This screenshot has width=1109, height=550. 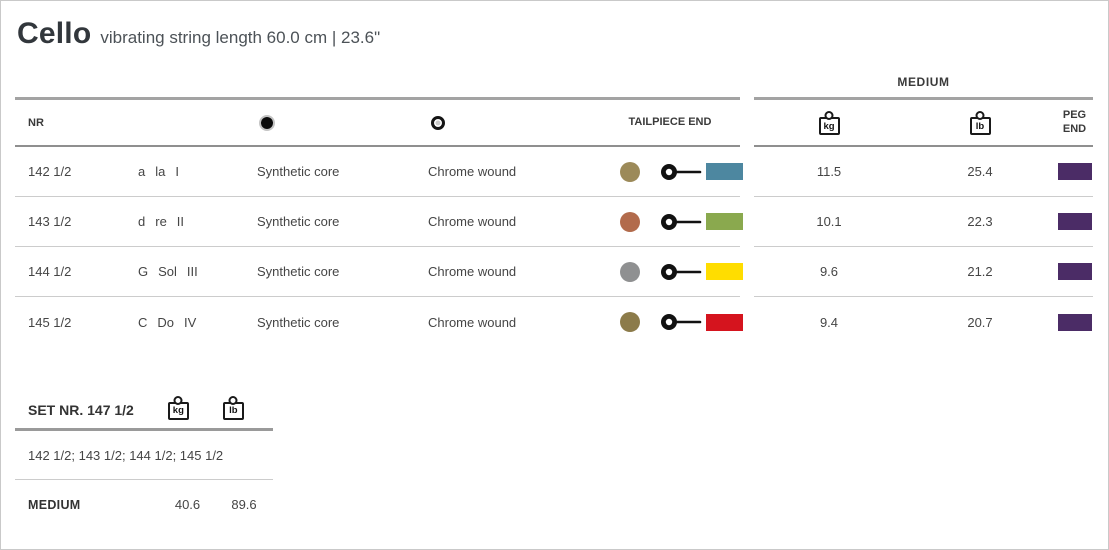 What do you see at coordinates (923, 122) in the screenshot?
I see `tension-header-row: kg lb PEG END` at bounding box center [923, 122].